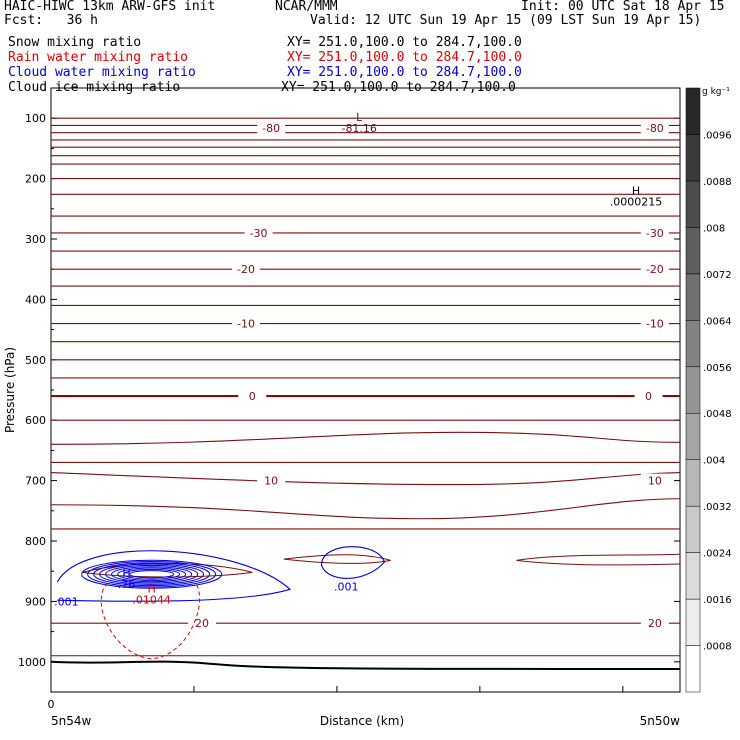 Image resolution: width=740 pixels, height=740 pixels. What do you see at coordinates (404, 57) in the screenshot?
I see `field-xy-rain: XY= 251.0,100.0 to 284.7,100.0` at bounding box center [404, 57].